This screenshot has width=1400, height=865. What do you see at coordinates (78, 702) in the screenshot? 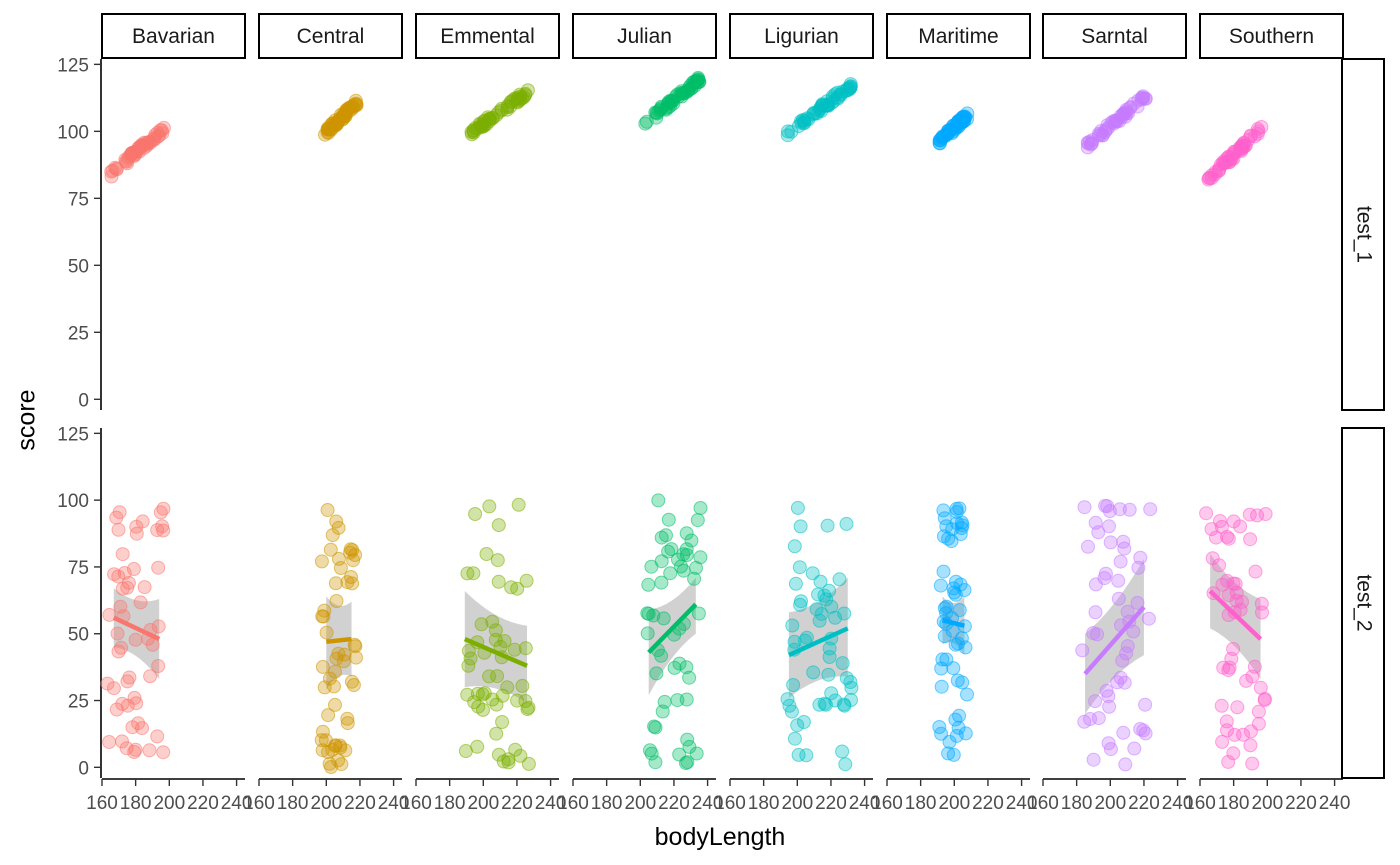
I see `y-tick-label: 25` at bounding box center [78, 702].